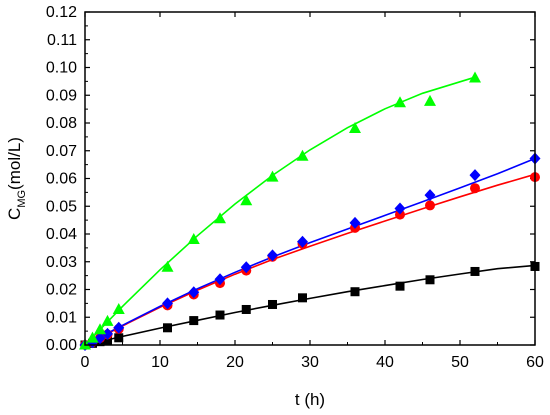 The height and width of the screenshot is (415, 550). I want to click on x-tick-label: 0, so click(85, 362).